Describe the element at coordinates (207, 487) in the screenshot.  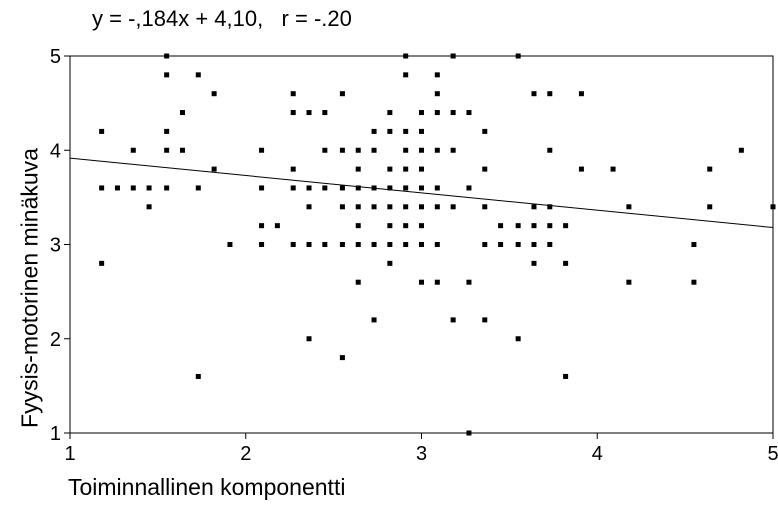
I see `x-axis-label: Toiminnallinen komponentti` at that location.